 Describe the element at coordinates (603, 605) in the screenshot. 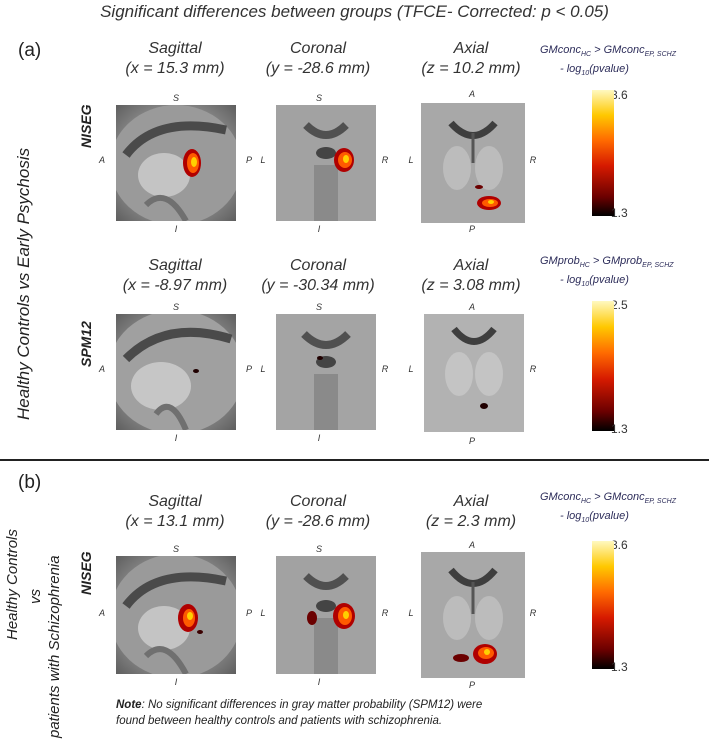

I see `colorbar-b` at that location.